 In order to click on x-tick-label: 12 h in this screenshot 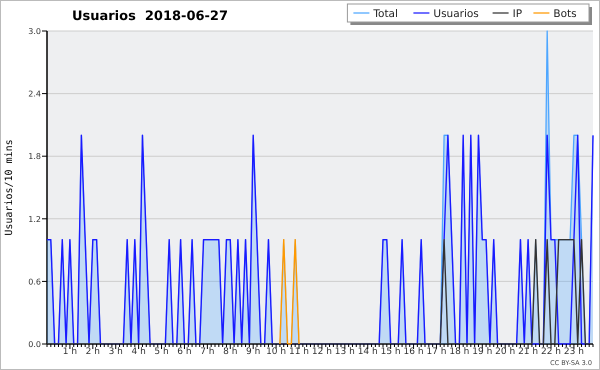, I will do `click(322, 352)`.